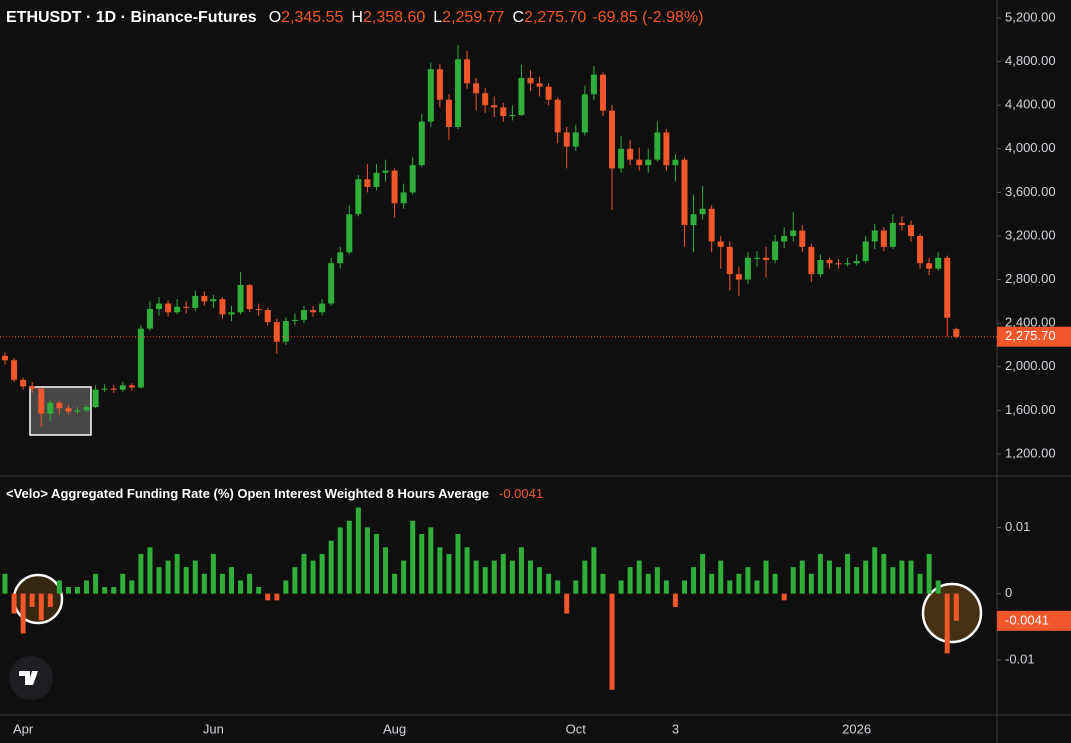  Describe the element at coordinates (394, 728) in the screenshot. I see `x-tick-label: Aug` at that location.